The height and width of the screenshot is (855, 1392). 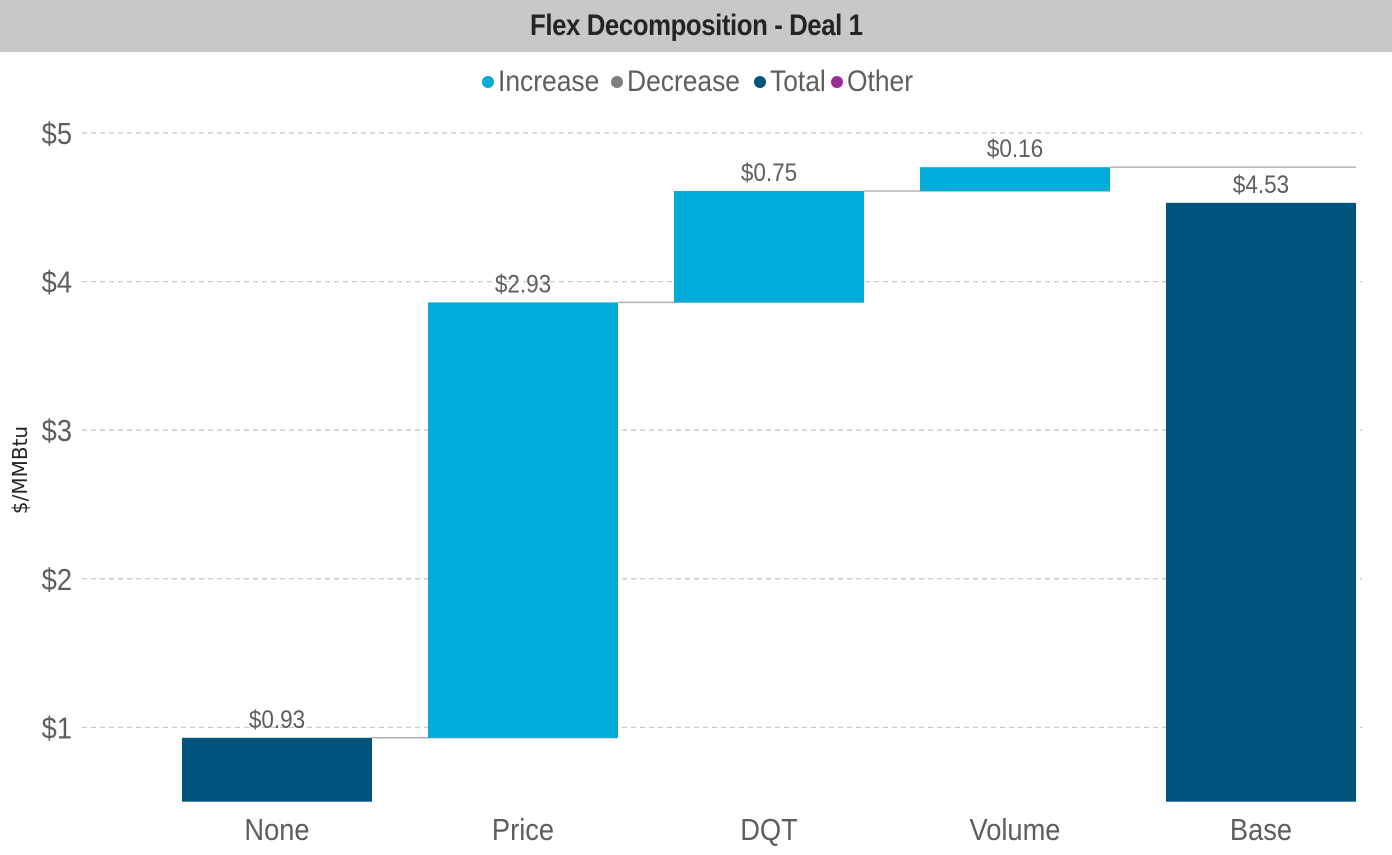 What do you see at coordinates (549, 81) in the screenshot?
I see `legend-label-increase: Increase` at bounding box center [549, 81].